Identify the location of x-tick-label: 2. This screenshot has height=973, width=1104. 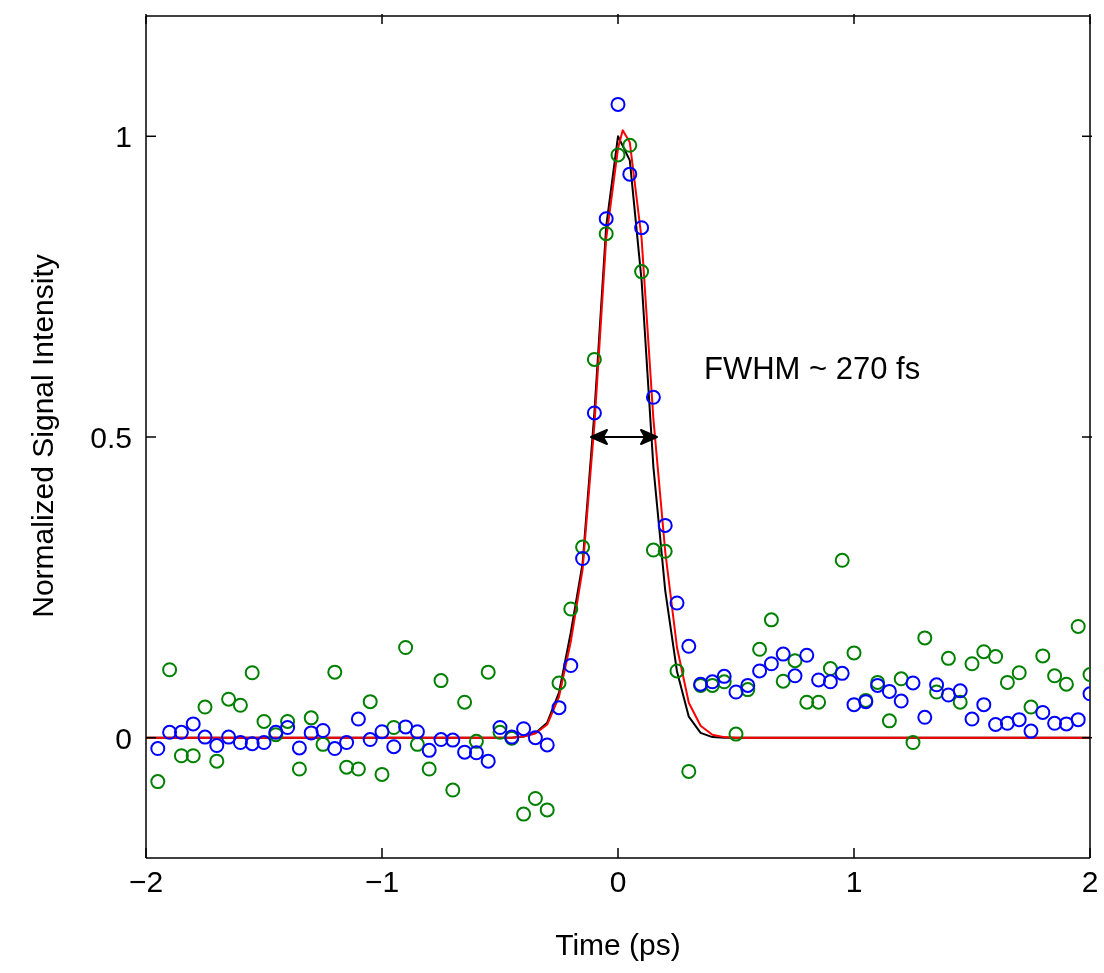
(1090, 881).